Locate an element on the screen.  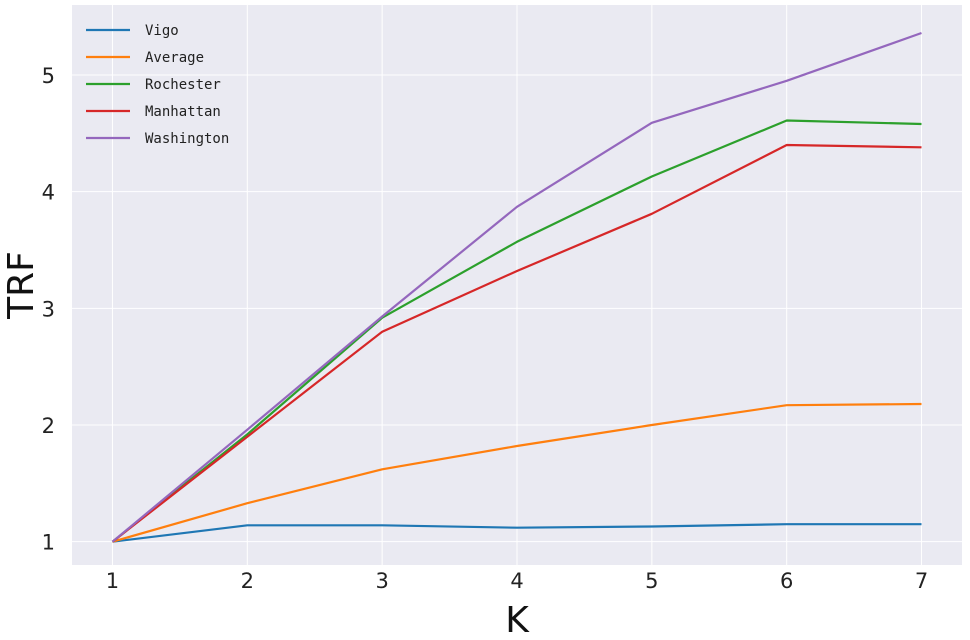
y-axis-label: TRF is located at coordinates (21, 285).